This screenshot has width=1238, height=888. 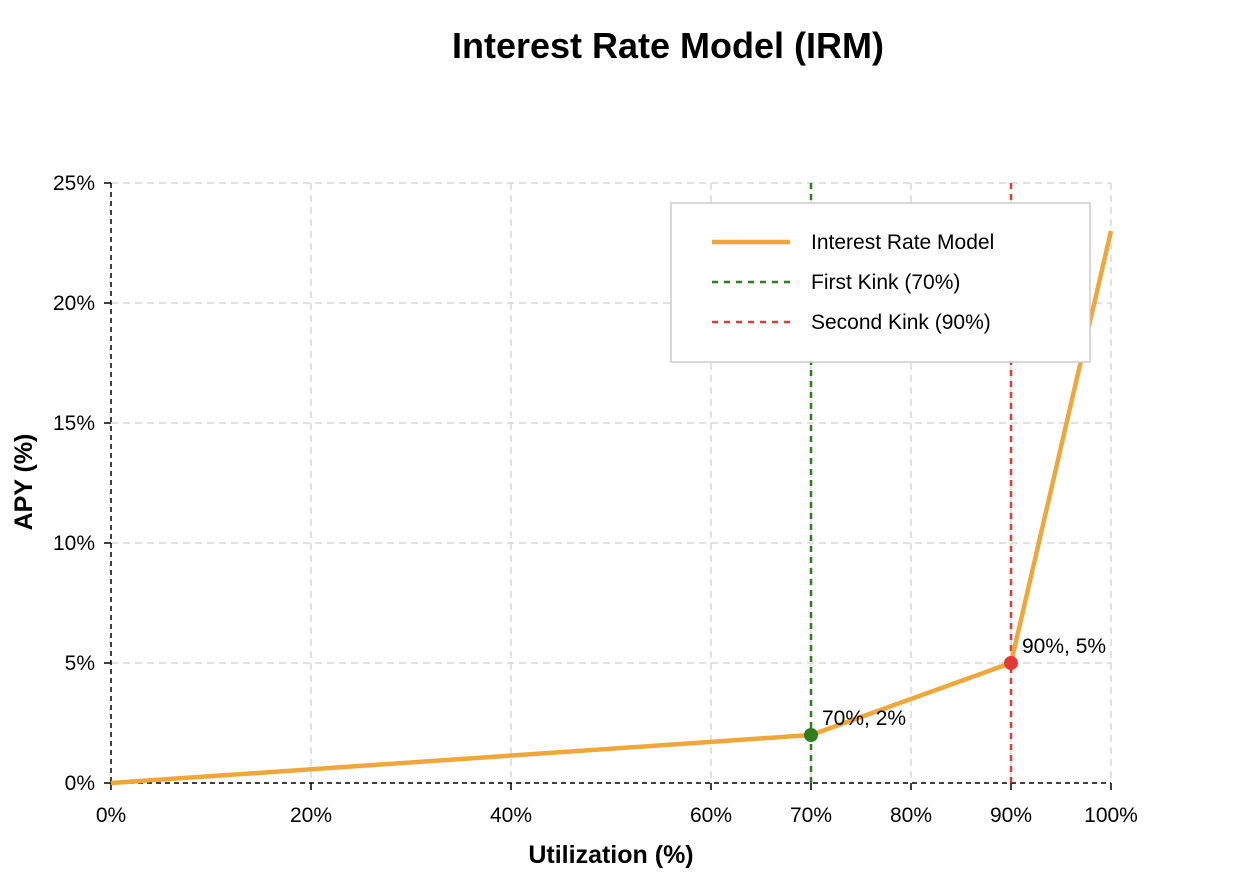 What do you see at coordinates (811, 815) in the screenshot?
I see `x-tick-label: 70%` at bounding box center [811, 815].